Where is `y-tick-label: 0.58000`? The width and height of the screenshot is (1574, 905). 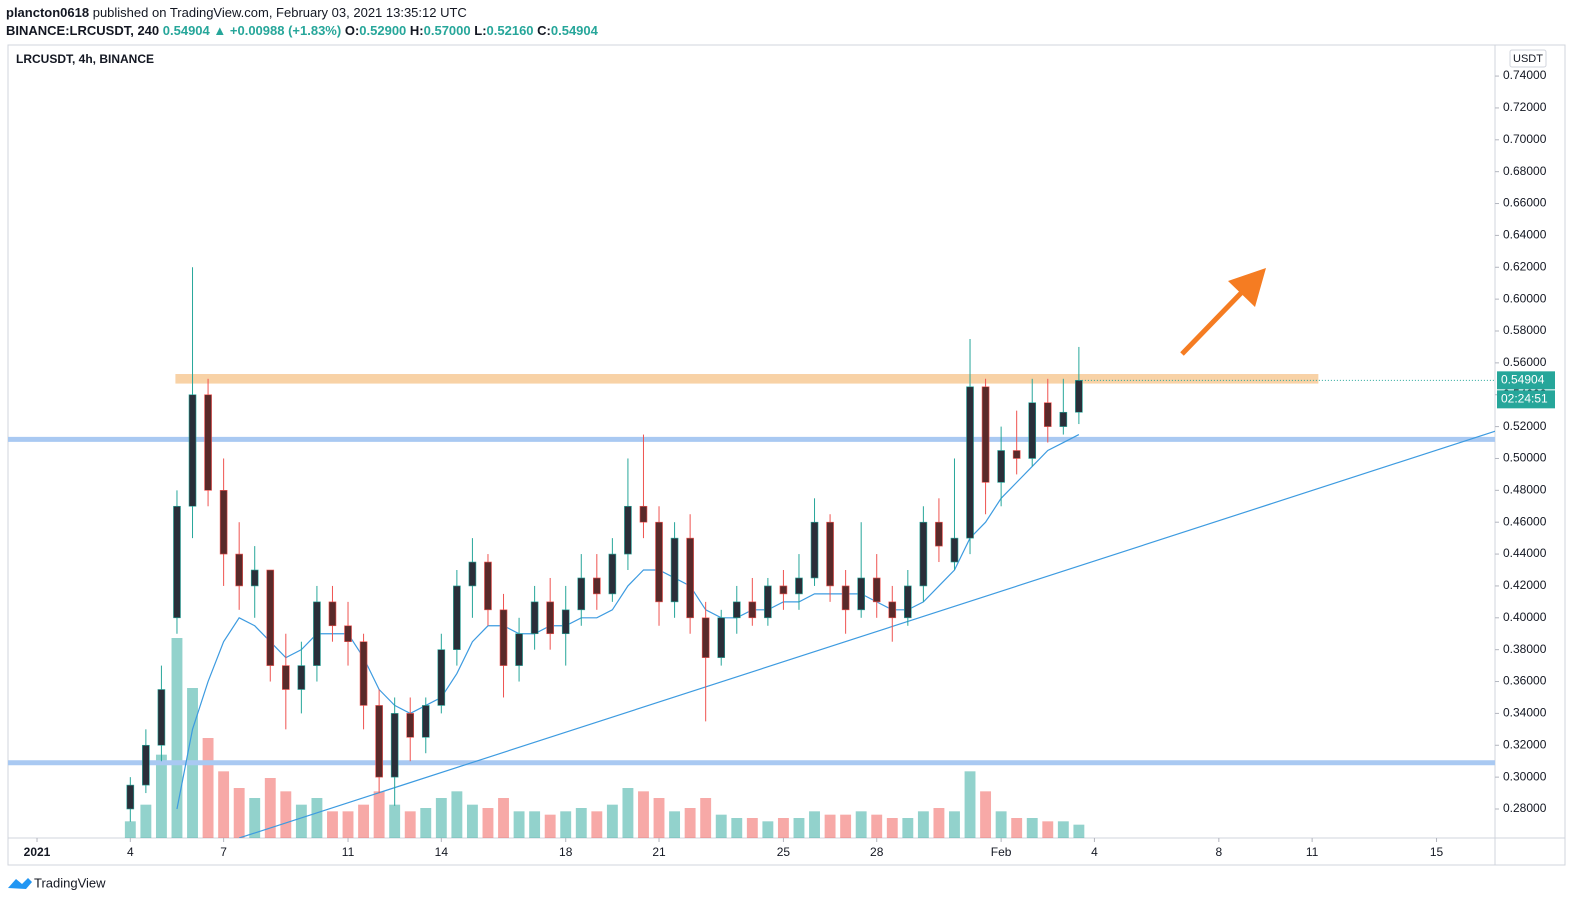
y-tick-label: 0.58000 is located at coordinates (1525, 330).